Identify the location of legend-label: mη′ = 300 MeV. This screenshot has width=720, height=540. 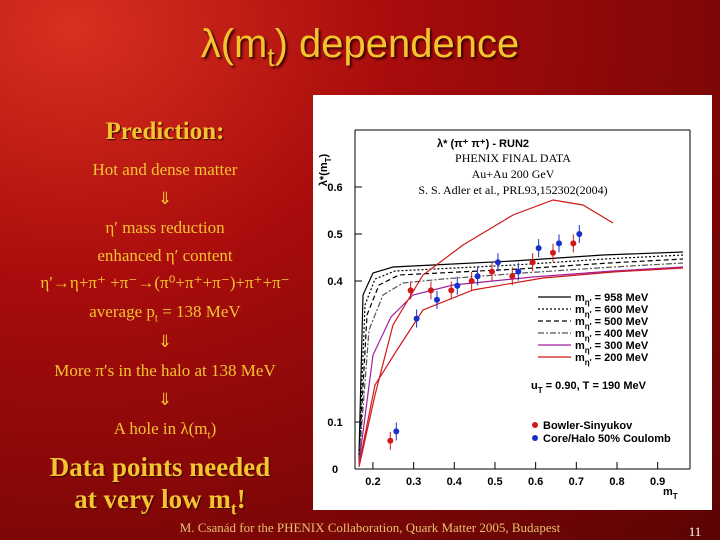
(612, 347).